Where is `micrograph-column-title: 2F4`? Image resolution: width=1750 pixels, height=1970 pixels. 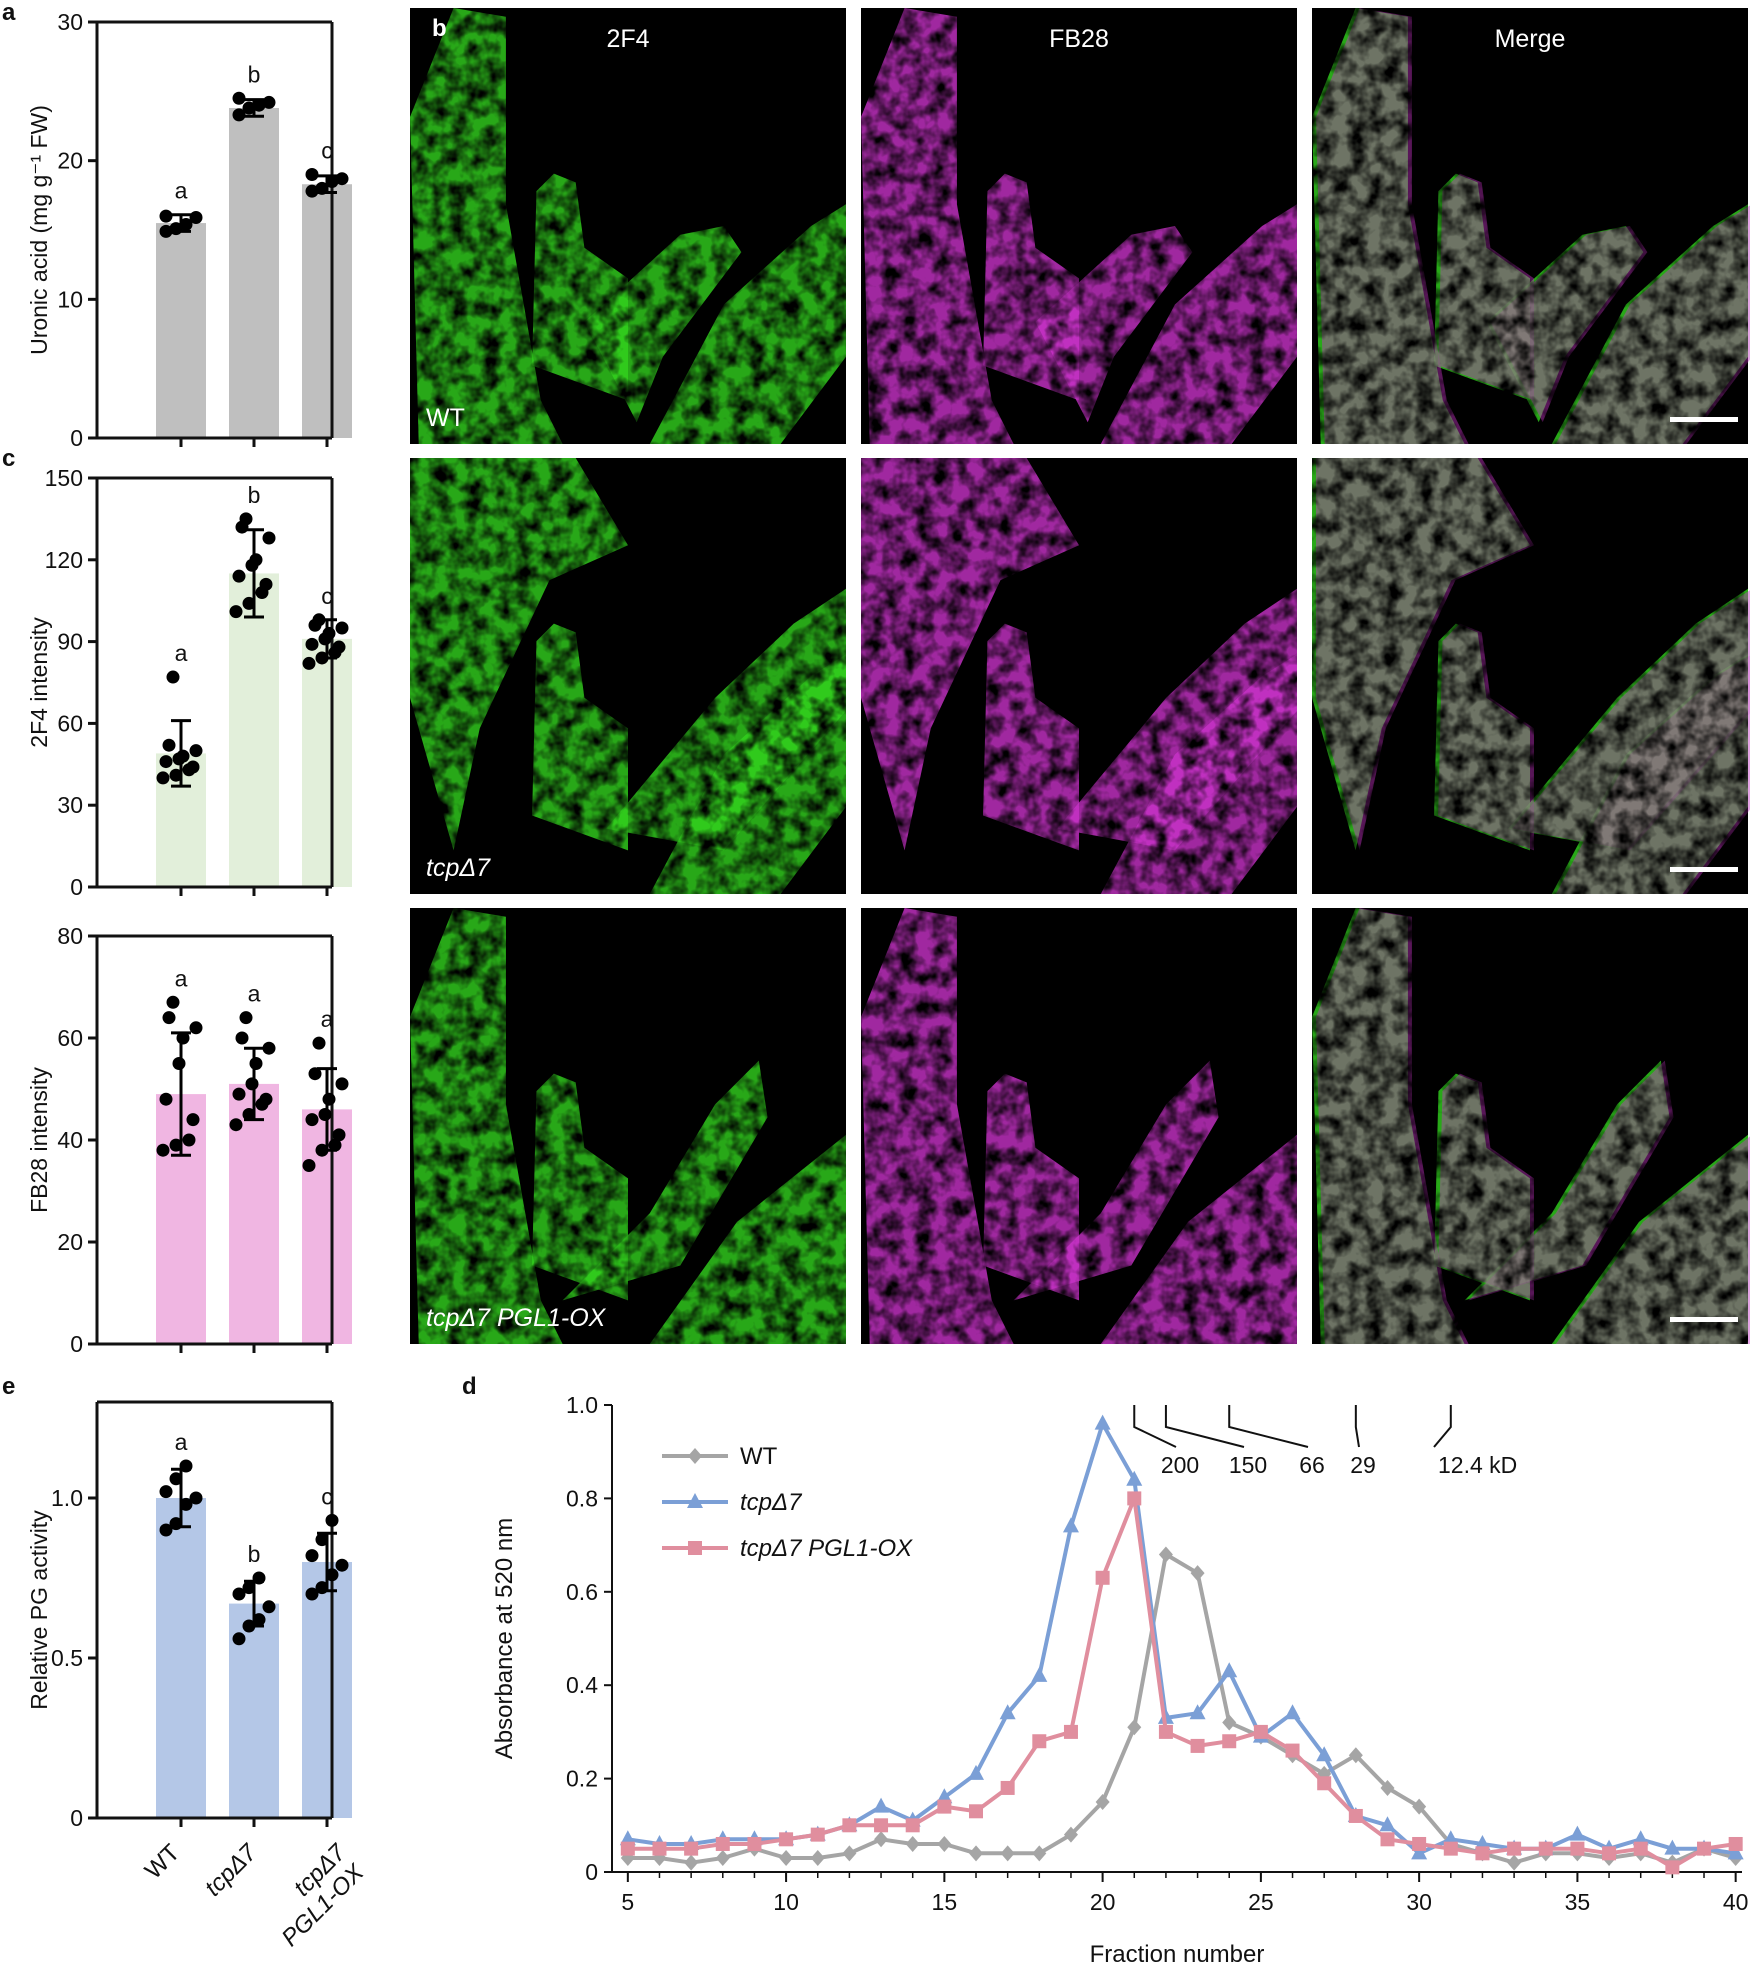 micrograph-column-title: 2F4 is located at coordinates (627, 39).